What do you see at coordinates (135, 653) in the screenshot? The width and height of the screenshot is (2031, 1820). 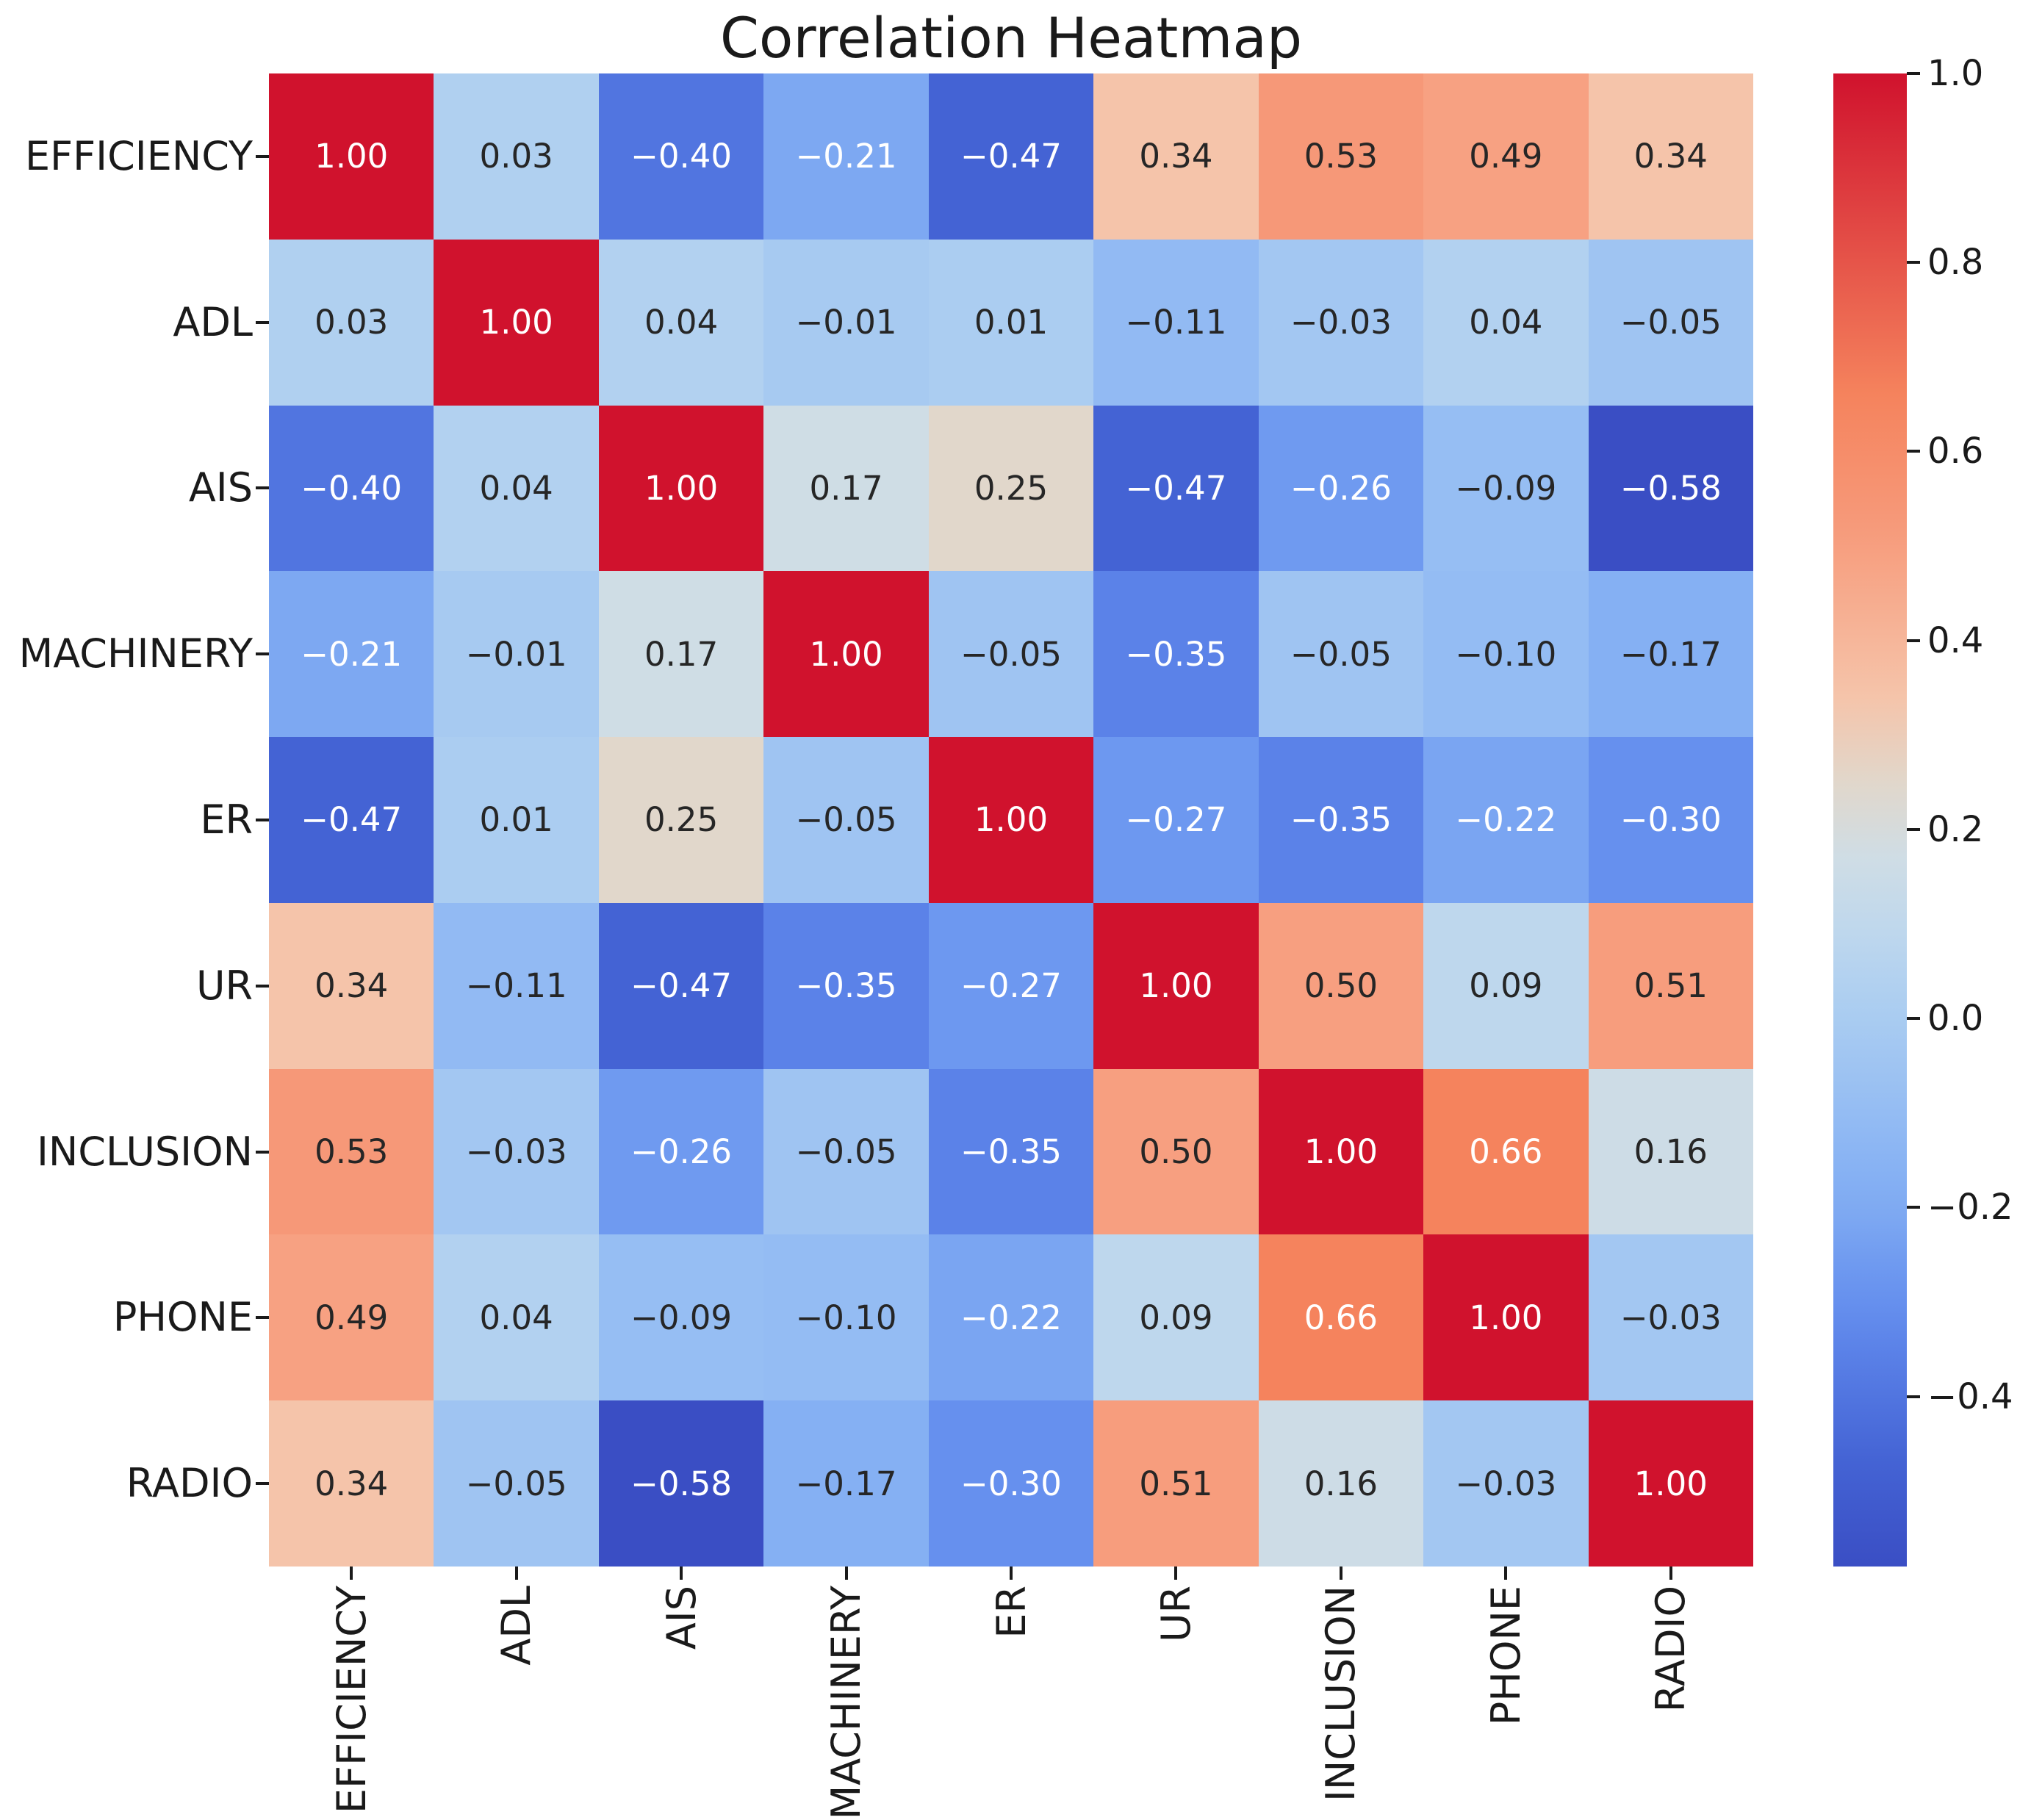 I see `y-tick-label: MACHINERY` at bounding box center [135, 653].